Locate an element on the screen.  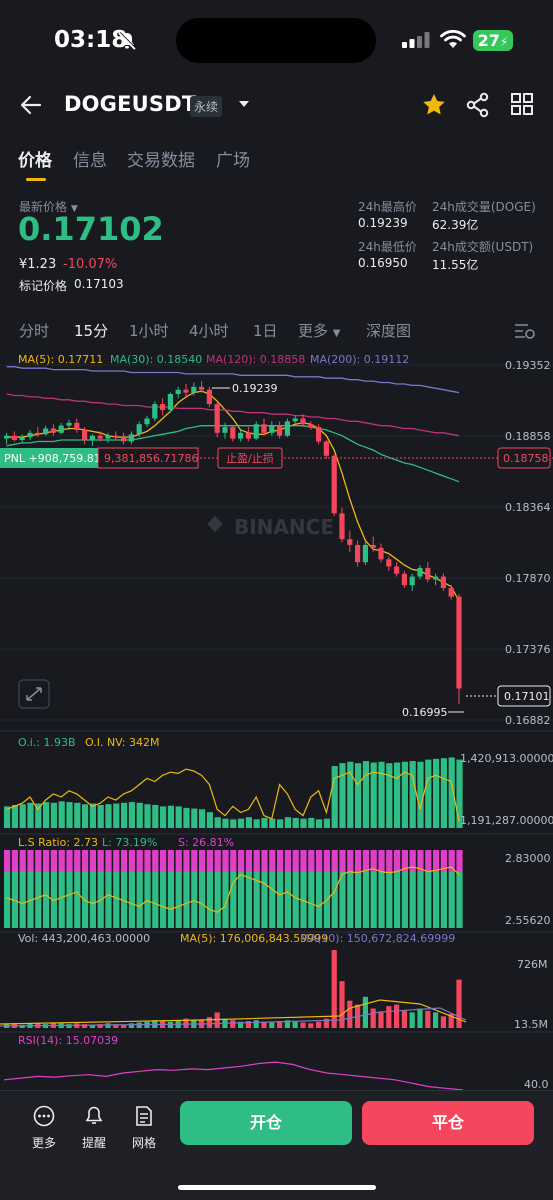
symbol-title: DOGEUSDT is located at coordinates (130, 104).